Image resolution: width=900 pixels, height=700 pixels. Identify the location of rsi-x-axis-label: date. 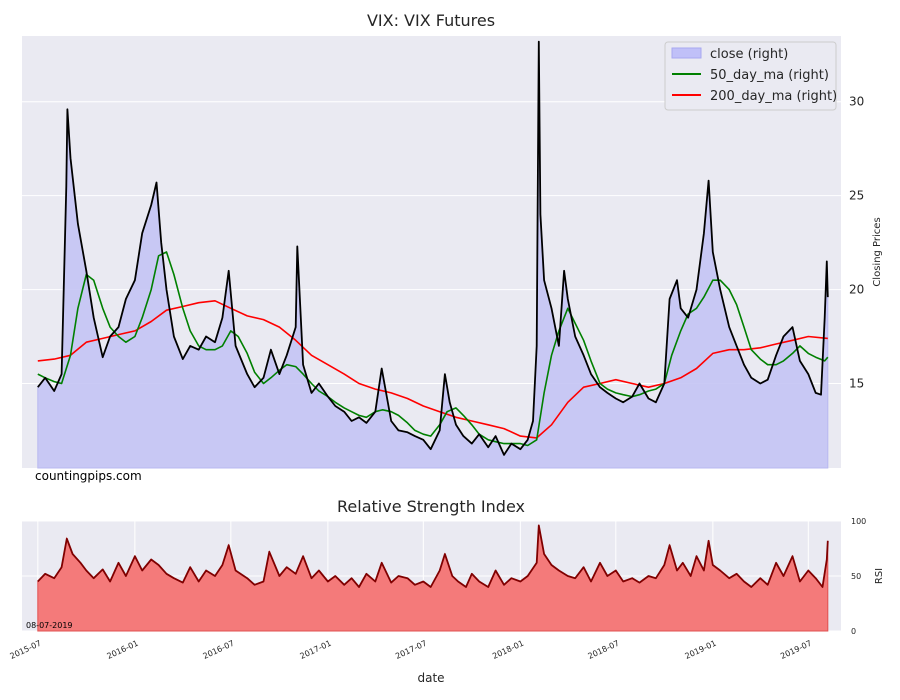
(430, 678).